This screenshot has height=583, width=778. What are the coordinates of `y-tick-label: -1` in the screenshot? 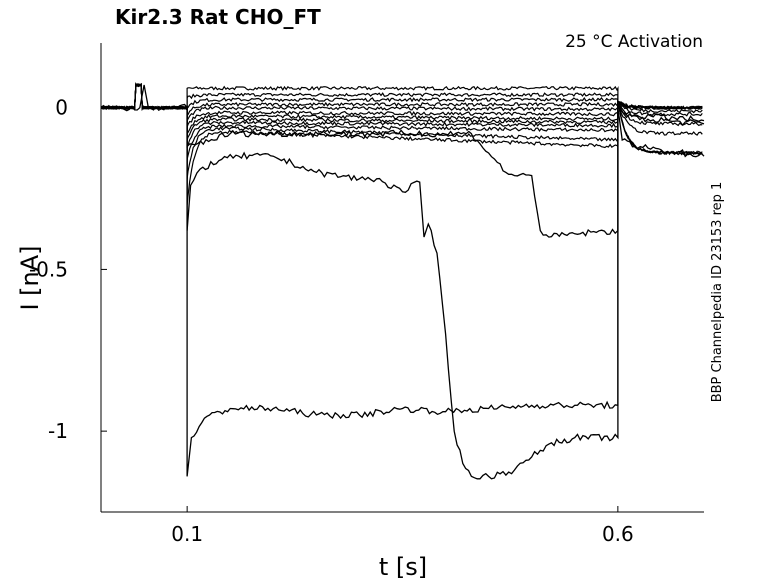 It's located at (58, 431).